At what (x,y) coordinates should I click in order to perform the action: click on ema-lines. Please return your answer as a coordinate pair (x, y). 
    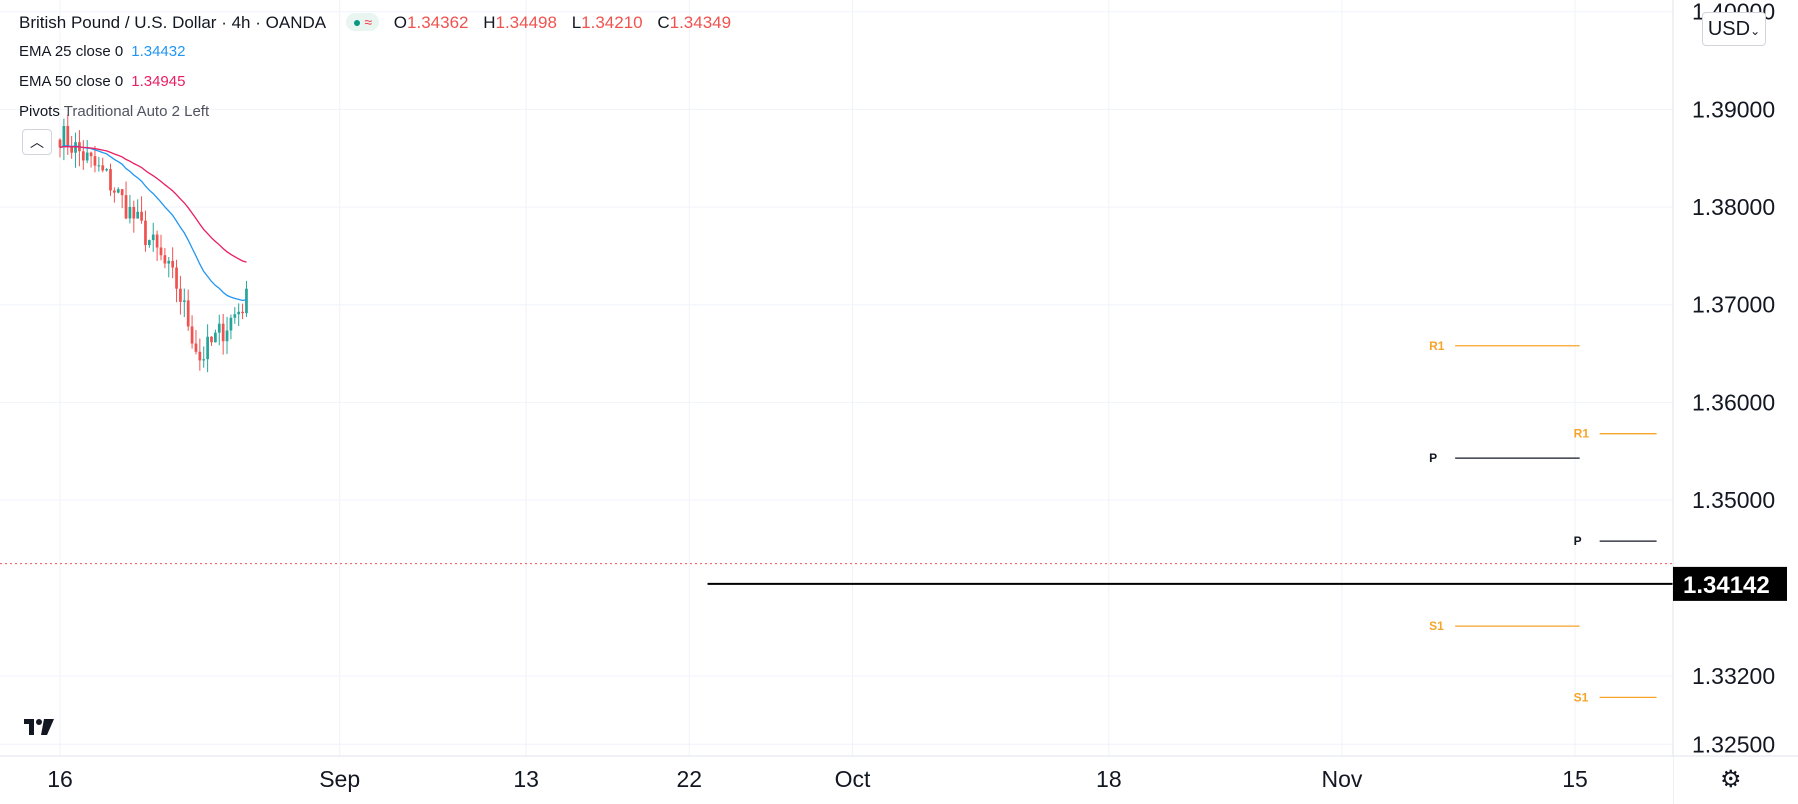
    Looking at the image, I should click on (153, 223).